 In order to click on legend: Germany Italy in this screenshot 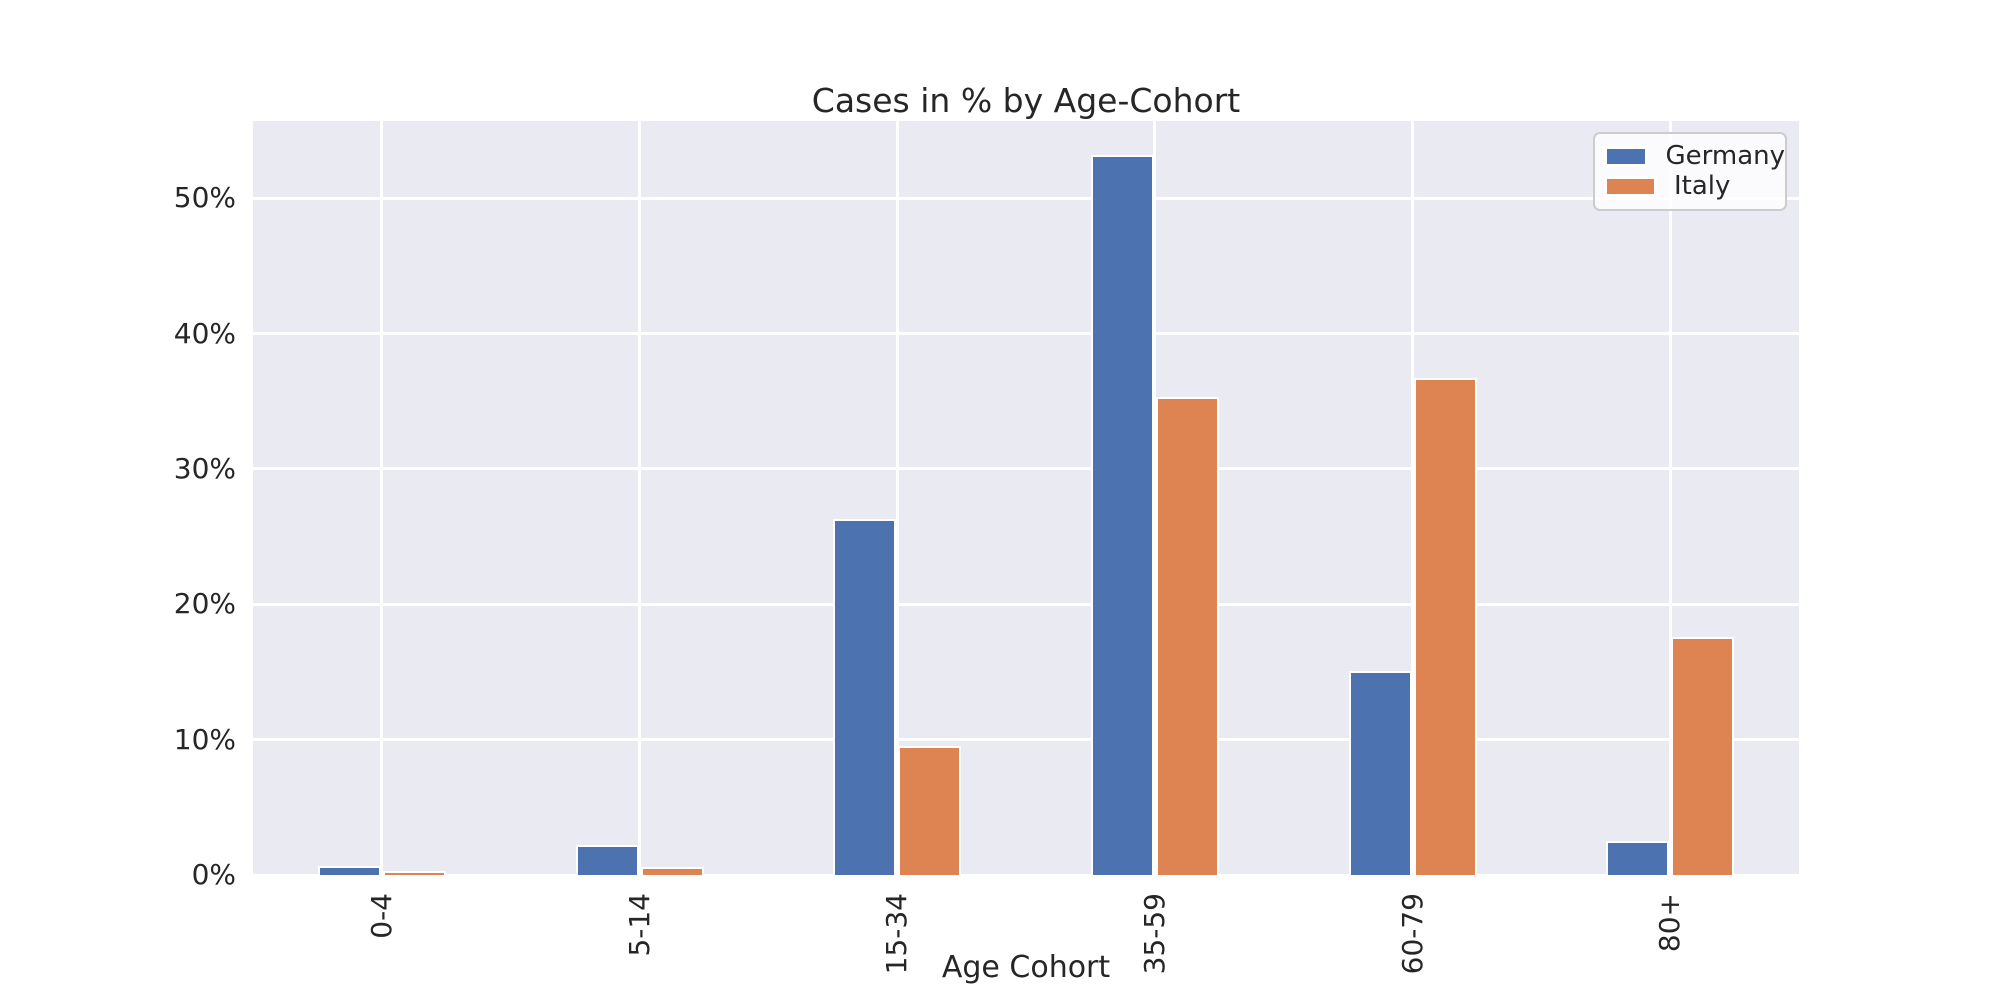, I will do `click(1690, 171)`.